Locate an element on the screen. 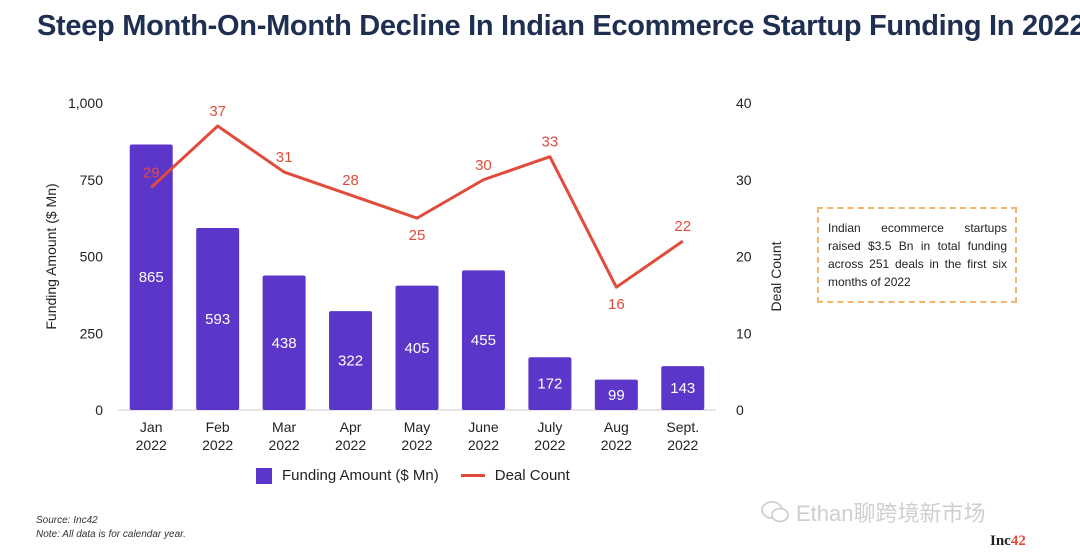 Image resolution: width=1080 pixels, height=560 pixels. inc42-logo: Inc42 is located at coordinates (1008, 541).